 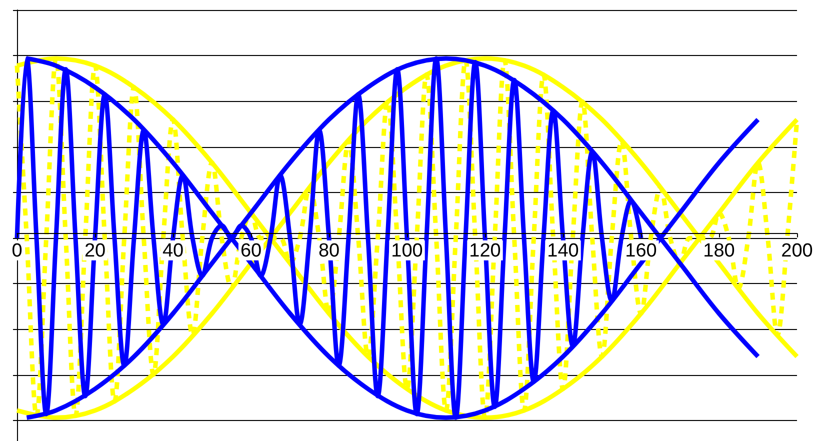 What do you see at coordinates (563, 251) in the screenshot?
I see `x-tick-label: 140` at bounding box center [563, 251].